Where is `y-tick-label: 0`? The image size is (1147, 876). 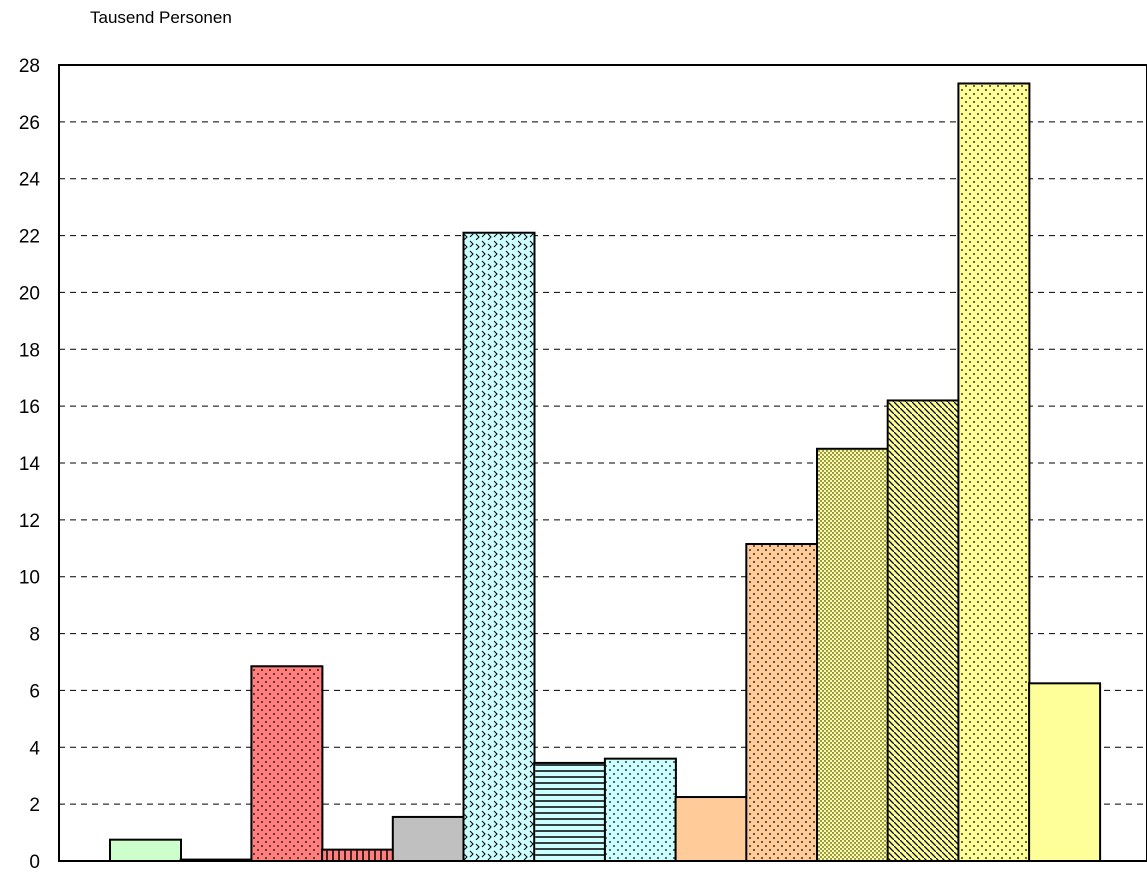 y-tick-label: 0 is located at coordinates (34, 861).